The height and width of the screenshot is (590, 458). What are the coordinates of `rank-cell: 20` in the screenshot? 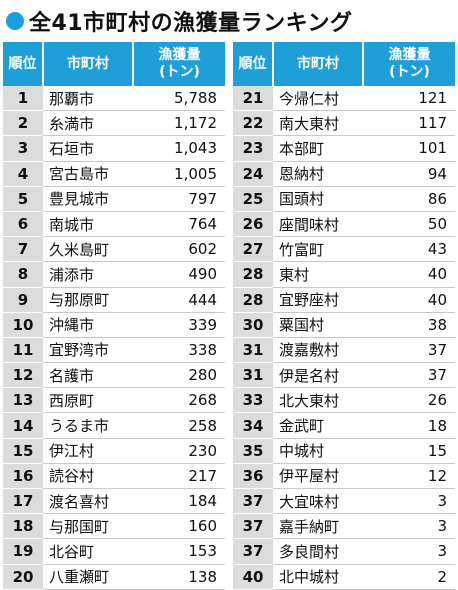 It's located at (23, 577).